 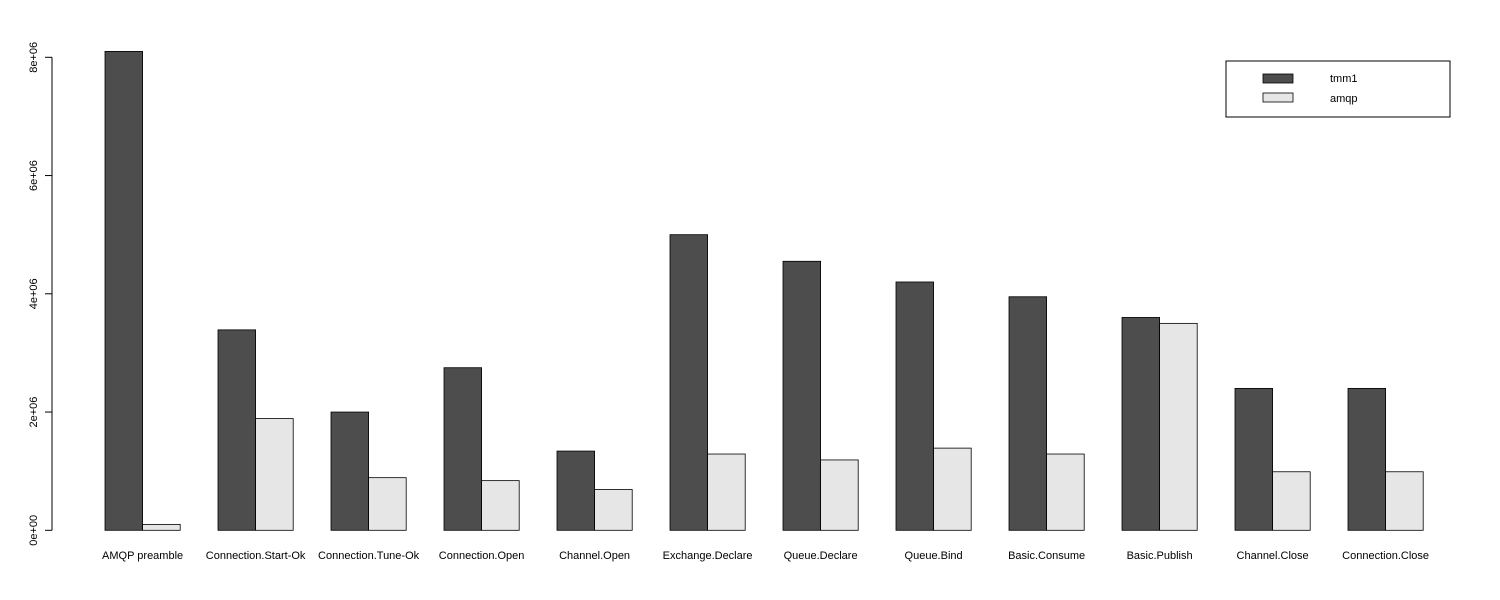 What do you see at coordinates (1385, 556) in the screenshot?
I see `x-tick-label: Connection.Close` at bounding box center [1385, 556].